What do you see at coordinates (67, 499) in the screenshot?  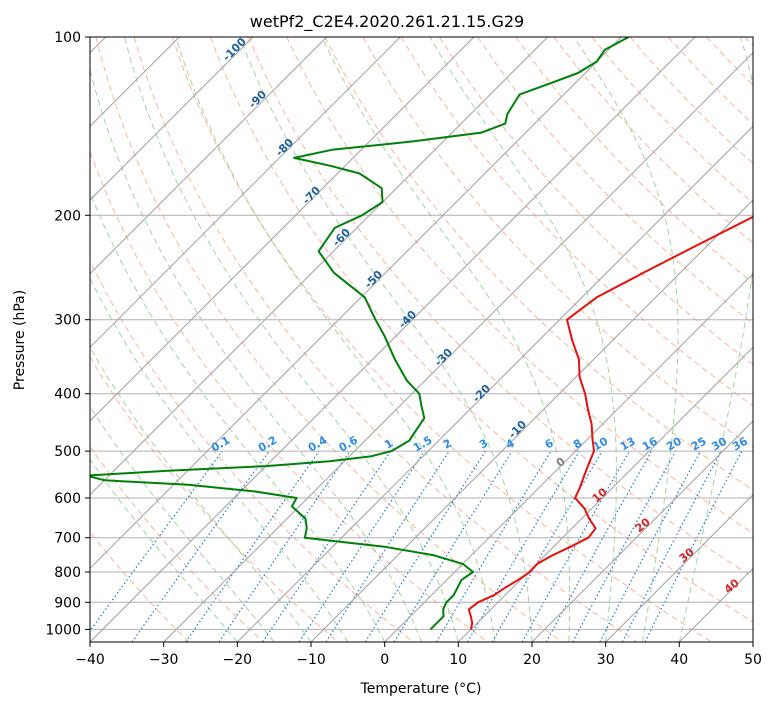 I see `y-tick-label: 600` at bounding box center [67, 499].